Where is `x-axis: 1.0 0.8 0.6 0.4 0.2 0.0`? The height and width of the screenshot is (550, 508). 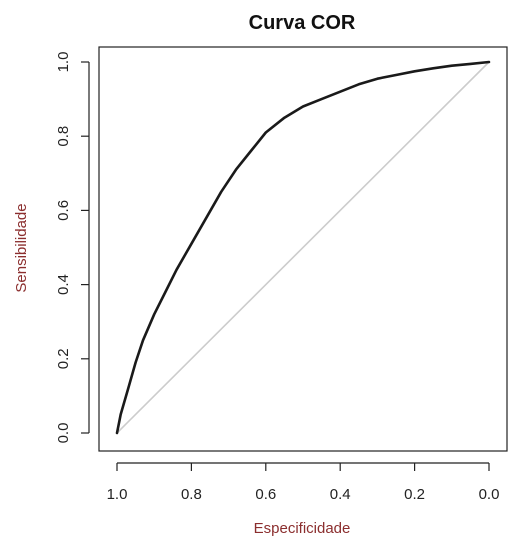 x-axis: 1.0 0.8 0.6 0.4 0.2 0.0 is located at coordinates (303, 482).